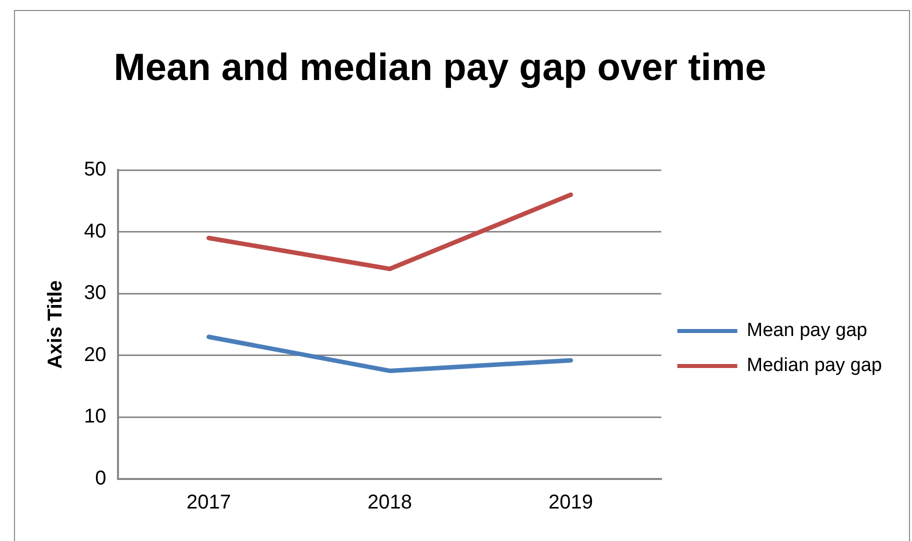  Describe the element at coordinates (209, 503) in the screenshot. I see `x-tick-label: 2017` at that location.